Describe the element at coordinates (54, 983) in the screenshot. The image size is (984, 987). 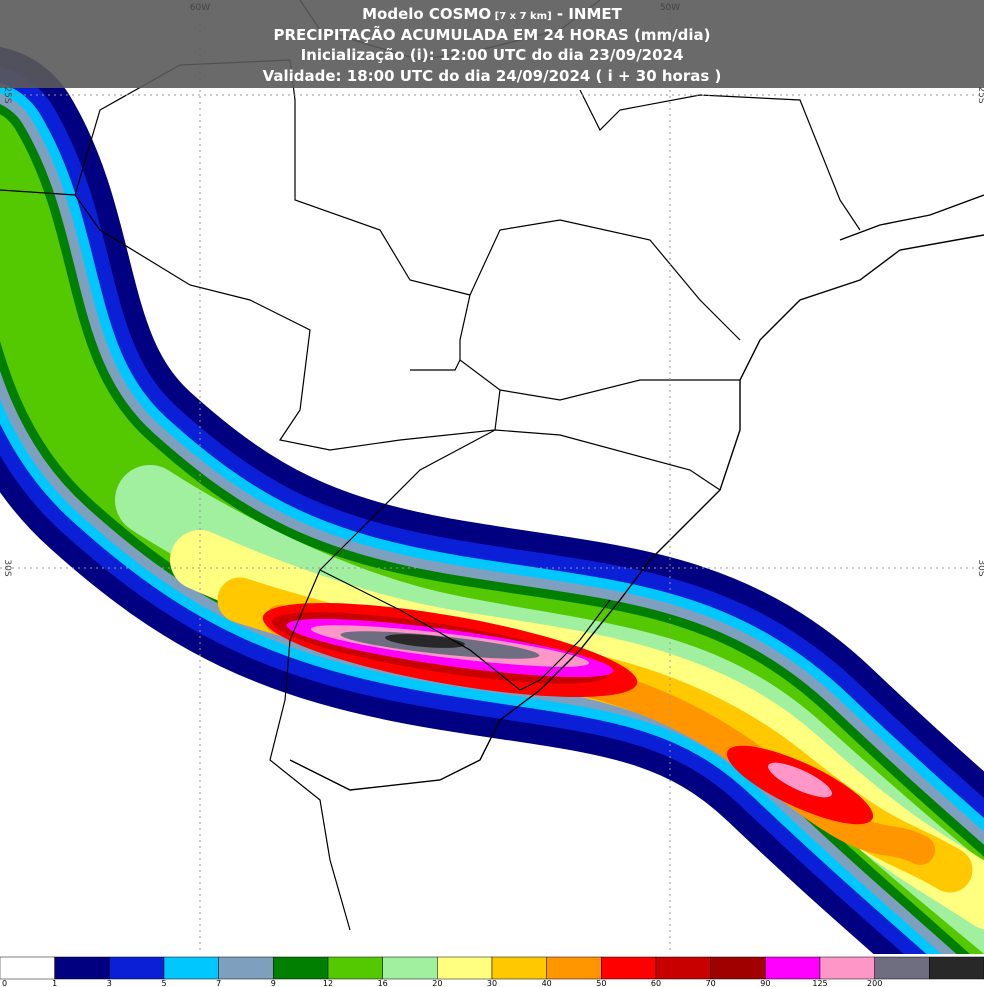
I see `legend-label: 1` at that location.